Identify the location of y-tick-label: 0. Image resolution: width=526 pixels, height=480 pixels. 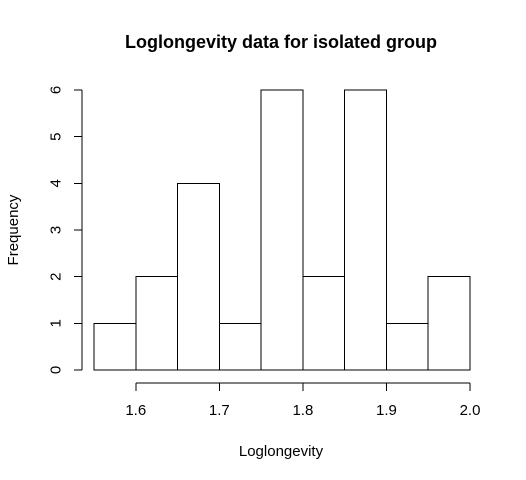
(56, 370).